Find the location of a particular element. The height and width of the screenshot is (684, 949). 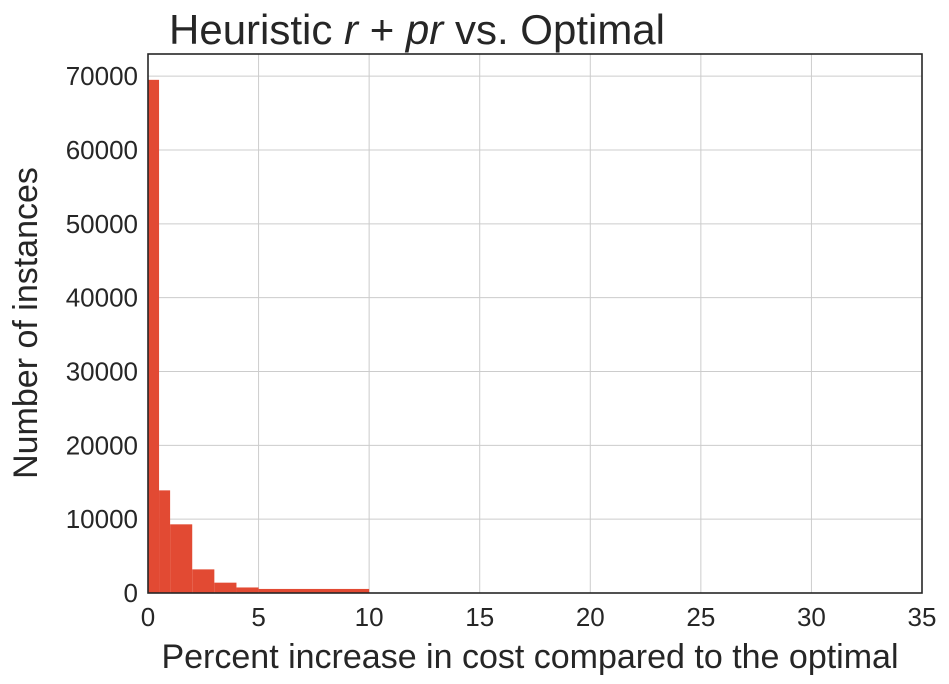

title-math-pr: pr is located at coordinates (424, 29).